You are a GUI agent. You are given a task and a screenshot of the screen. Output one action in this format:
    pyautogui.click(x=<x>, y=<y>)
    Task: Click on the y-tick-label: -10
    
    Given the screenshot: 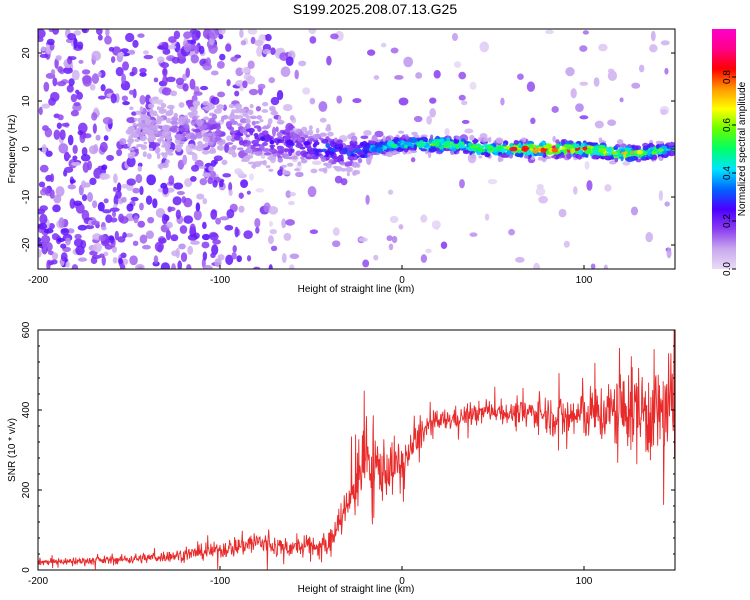 What is the action you would take?
    pyautogui.click(x=26, y=196)
    